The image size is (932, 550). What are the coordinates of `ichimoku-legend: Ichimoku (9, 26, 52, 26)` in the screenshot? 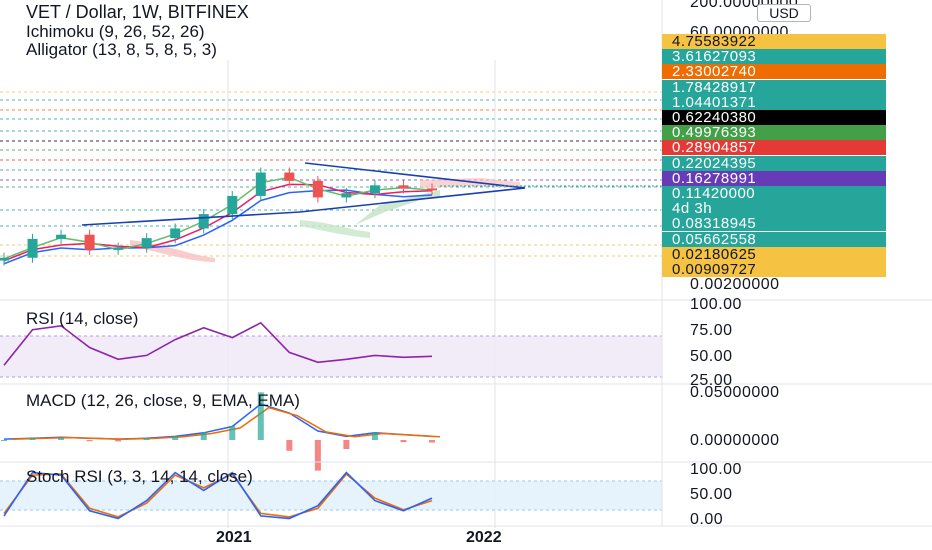 It's located at (115, 31).